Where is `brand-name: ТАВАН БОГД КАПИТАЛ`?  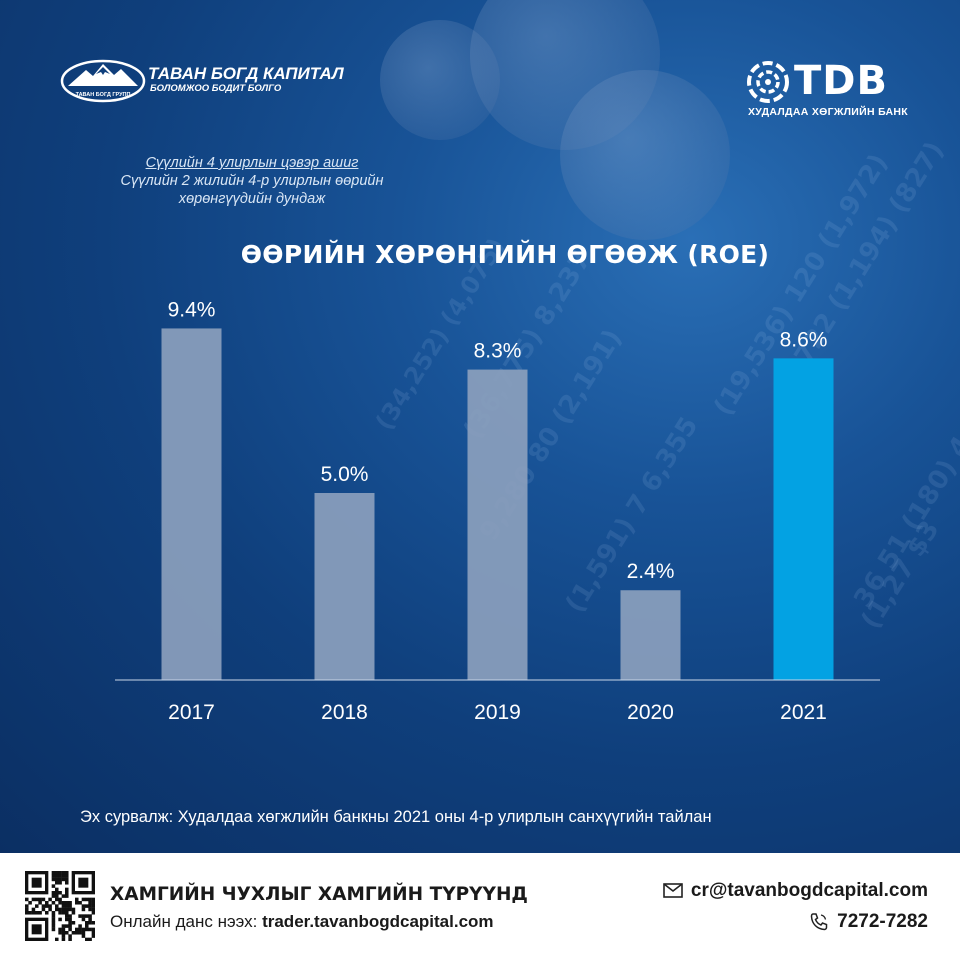 brand-name: ТАВАН БОГД КАПИТАЛ is located at coordinates (246, 73).